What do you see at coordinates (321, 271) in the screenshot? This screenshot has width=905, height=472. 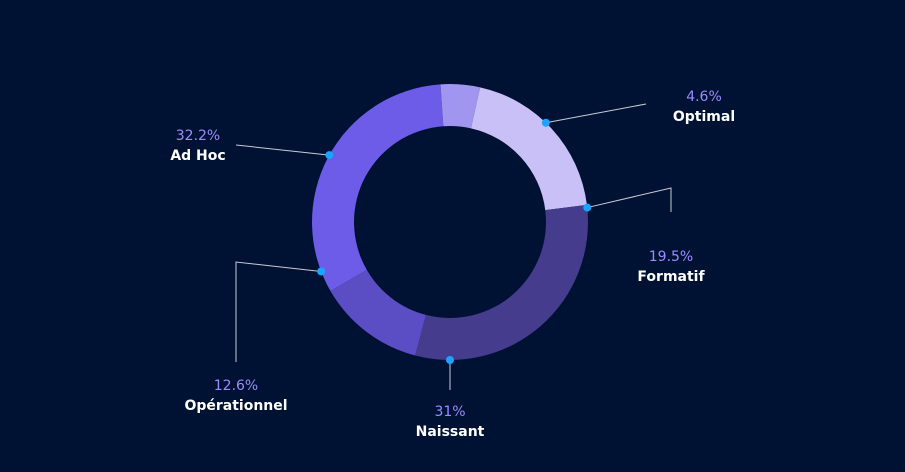 I see `marker-dot-operationnel` at bounding box center [321, 271].